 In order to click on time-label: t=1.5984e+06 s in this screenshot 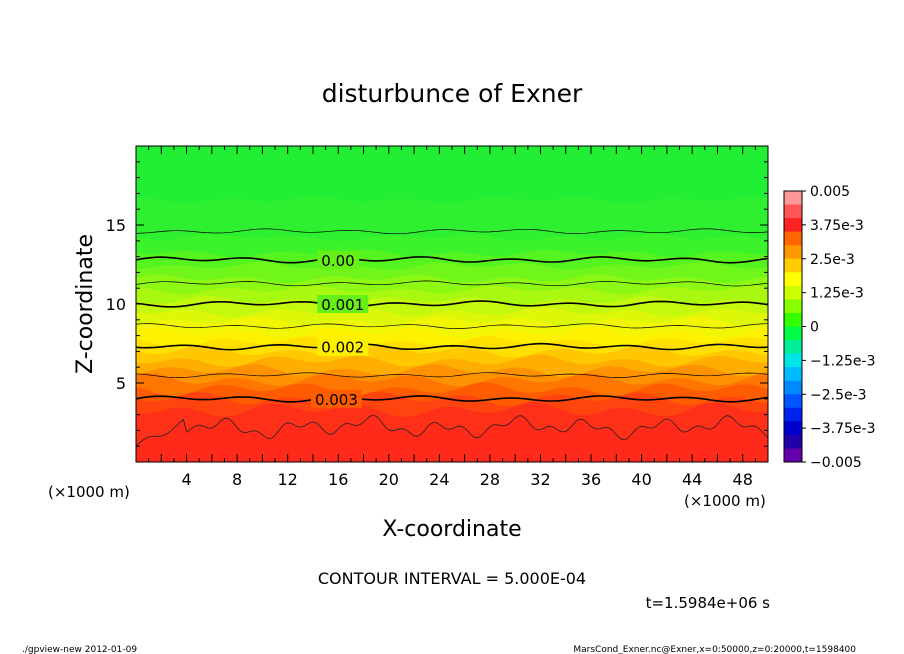, I will do `click(708, 603)`.